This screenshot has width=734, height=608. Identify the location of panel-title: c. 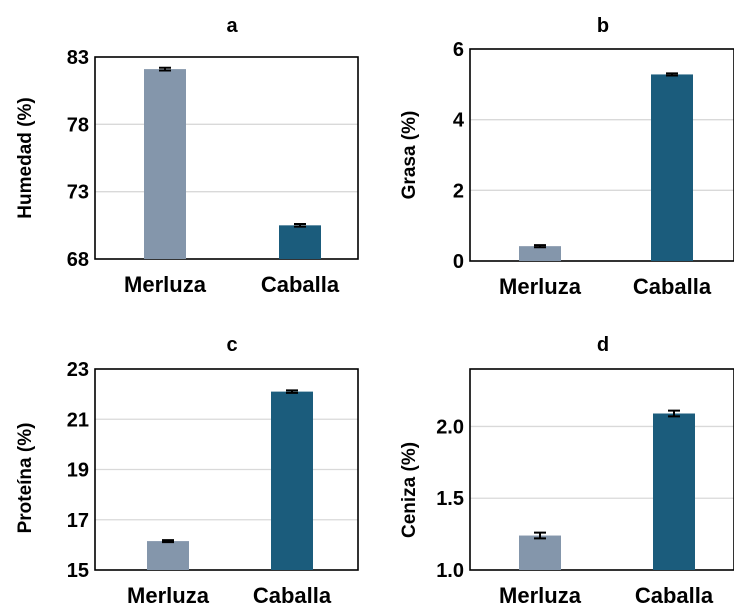
(231, 345).